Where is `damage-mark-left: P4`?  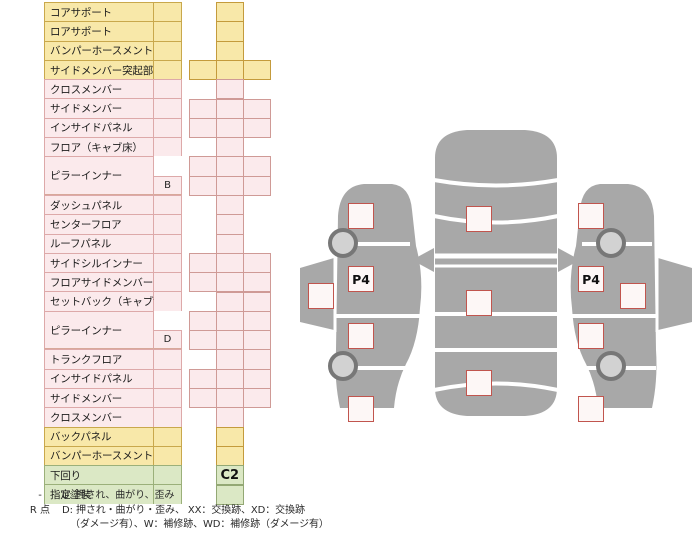
damage-mark-left: P4 is located at coordinates (361, 279).